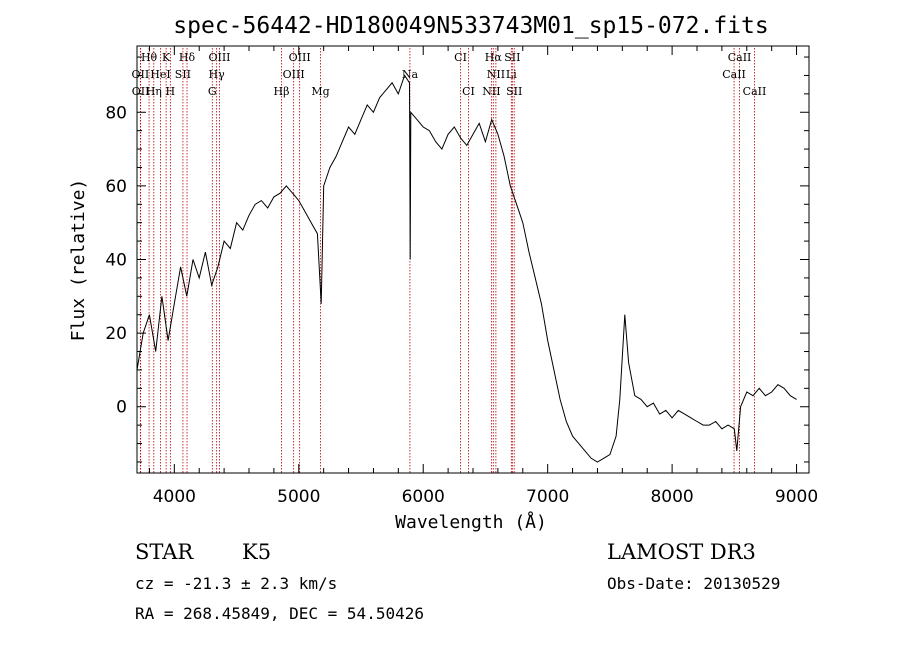 The height and width of the screenshot is (649, 900). Describe the element at coordinates (78, 260) in the screenshot. I see `y-axis-label: Flux (relative)` at that location.